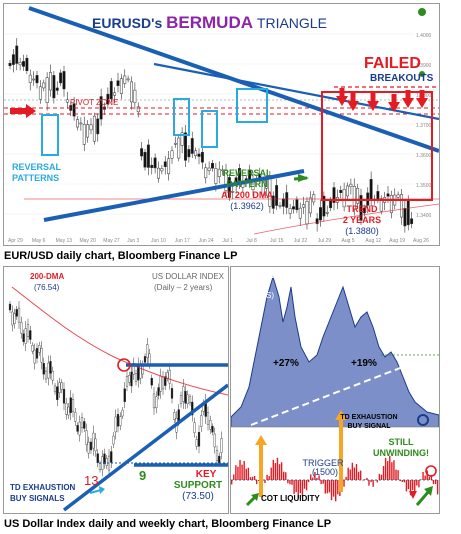  I want to click on x-tick-label: Aug 26, so click(421, 241).